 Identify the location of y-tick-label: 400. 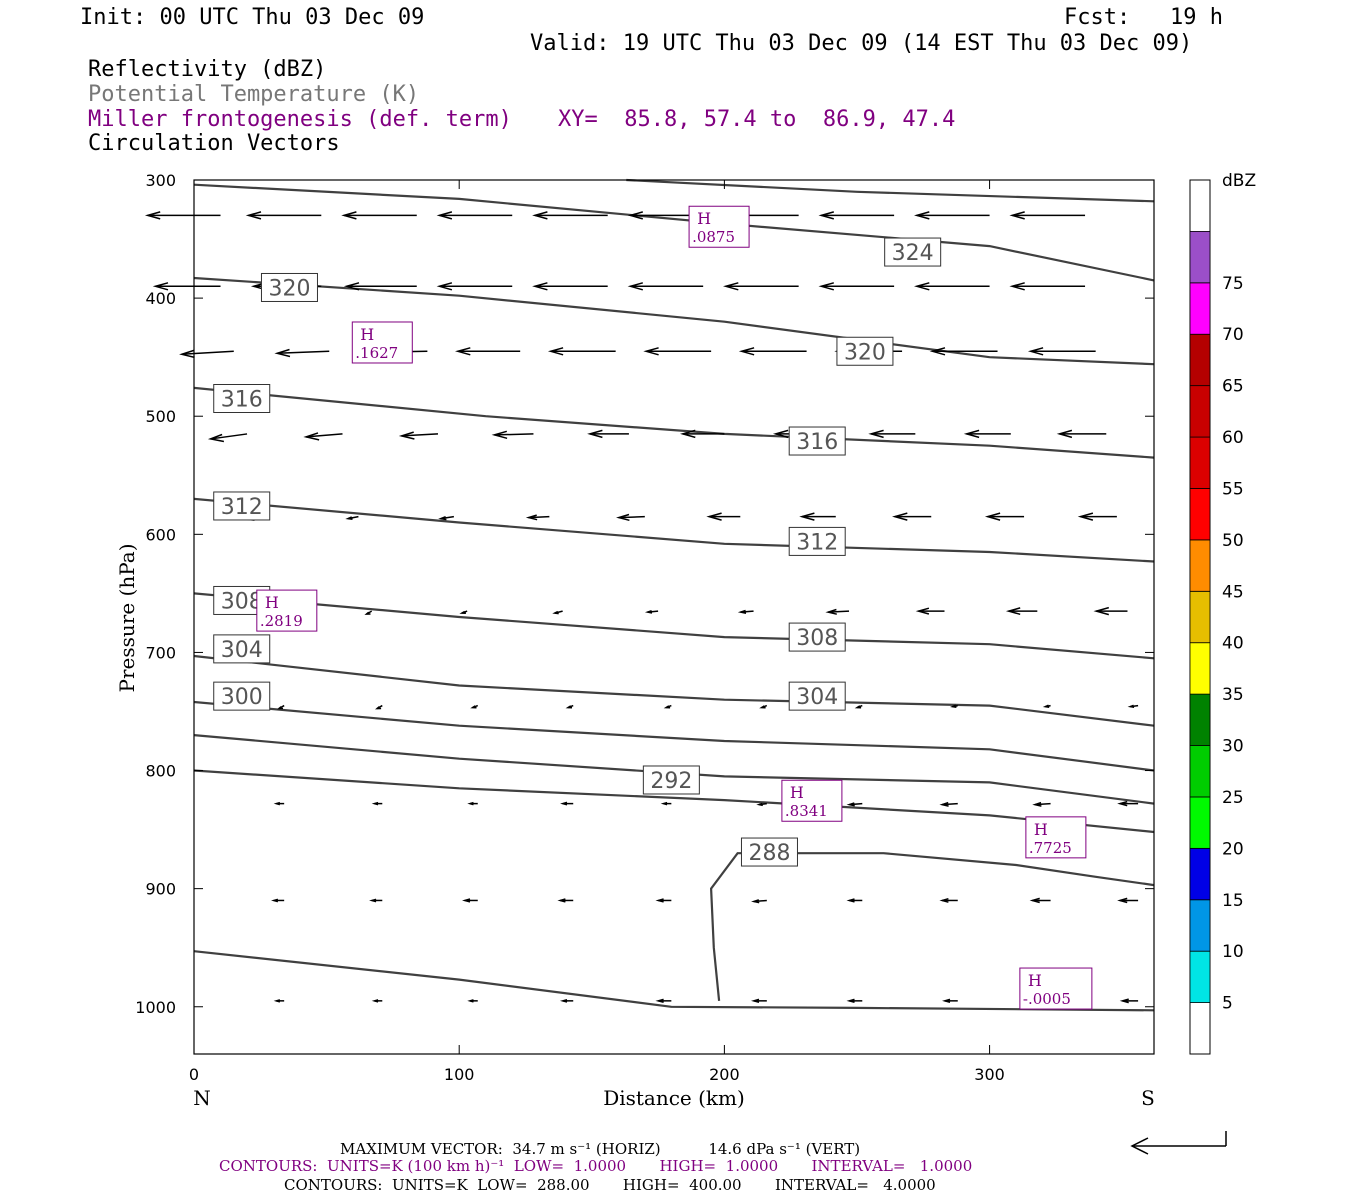
(160, 298).